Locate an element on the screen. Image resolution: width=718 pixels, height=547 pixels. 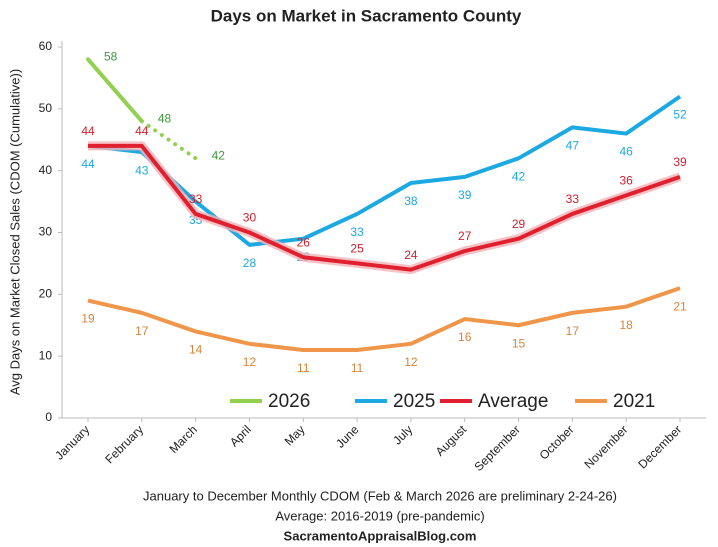
x-tick-label: October is located at coordinates (557, 442).